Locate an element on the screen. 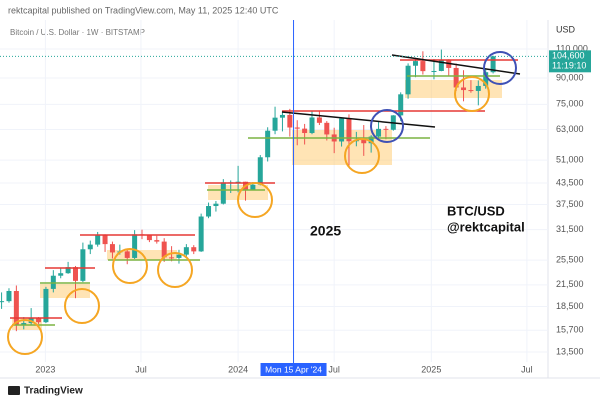  y-tick-label: 21,500 is located at coordinates (570, 284).